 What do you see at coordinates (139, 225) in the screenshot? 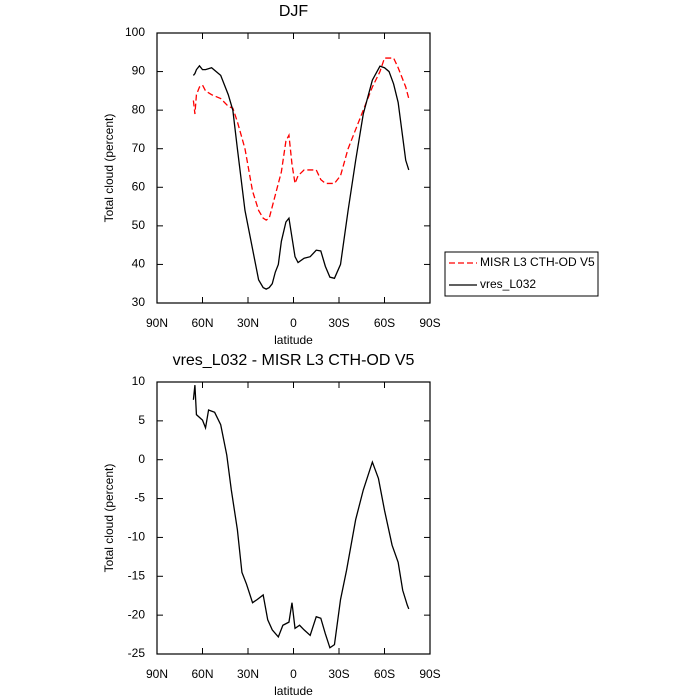
I see `y-tick-label: 50` at bounding box center [139, 225].